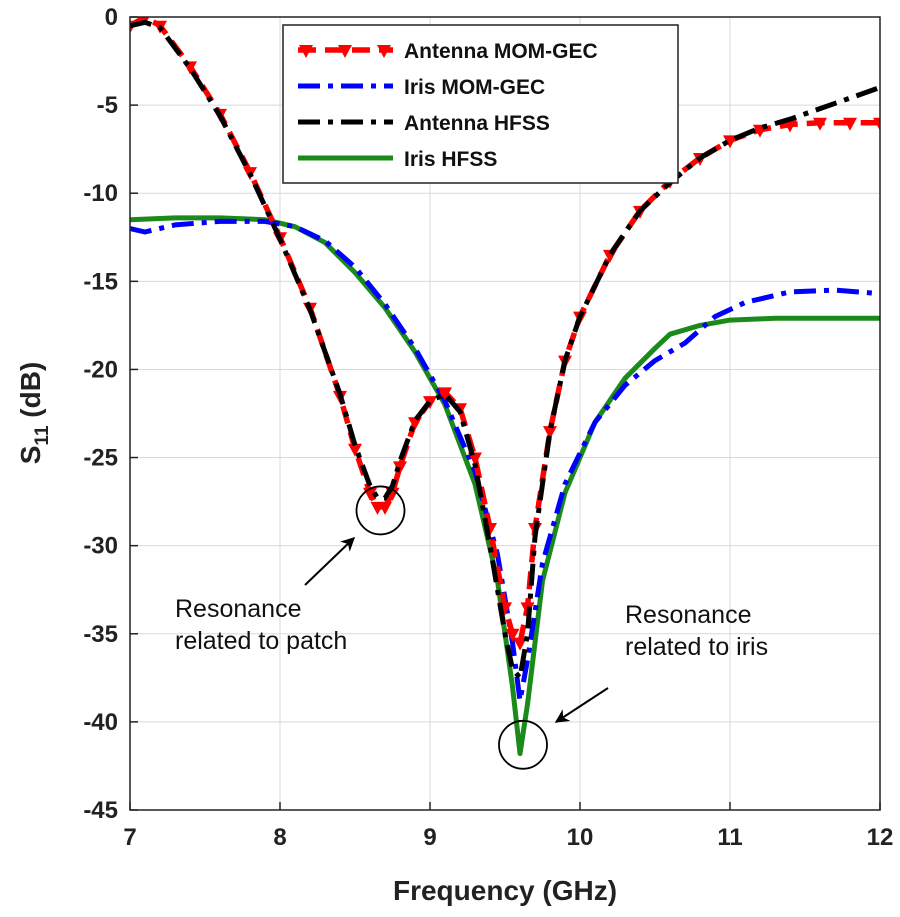 The image size is (900, 917). What do you see at coordinates (477, 123) in the screenshot?
I see `legend-label-2: Antenna HFSS` at bounding box center [477, 123].